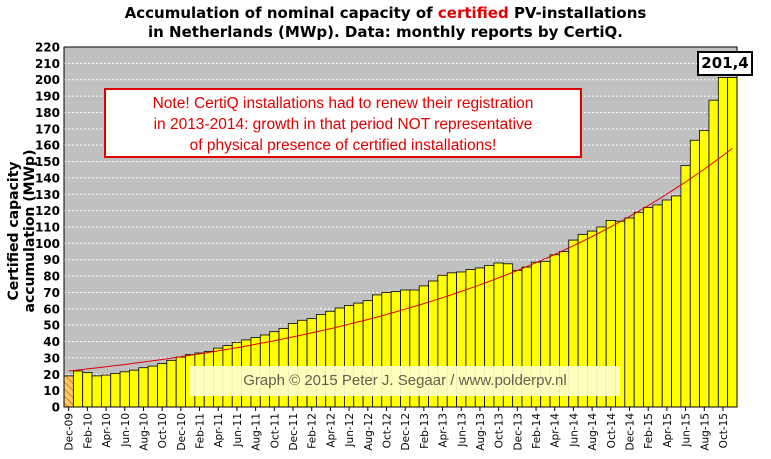  Describe the element at coordinates (350, 430) in the screenshot. I see `x-tick-label: Jun-12` at that location.